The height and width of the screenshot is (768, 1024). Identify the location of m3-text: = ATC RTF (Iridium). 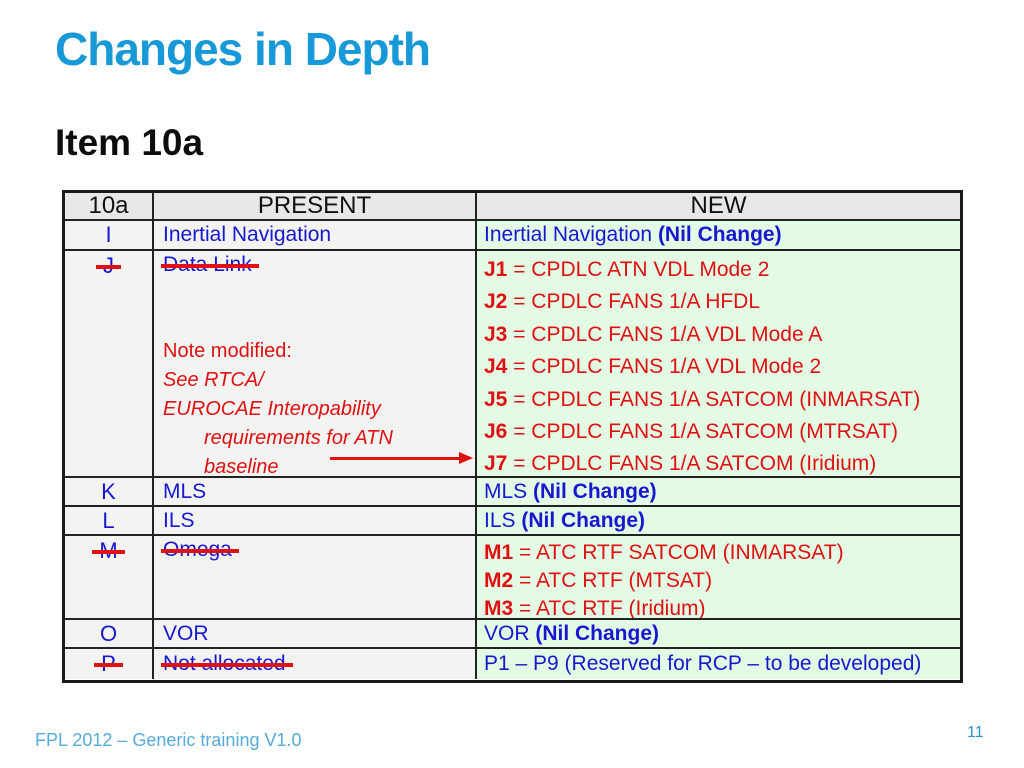
(609, 608).